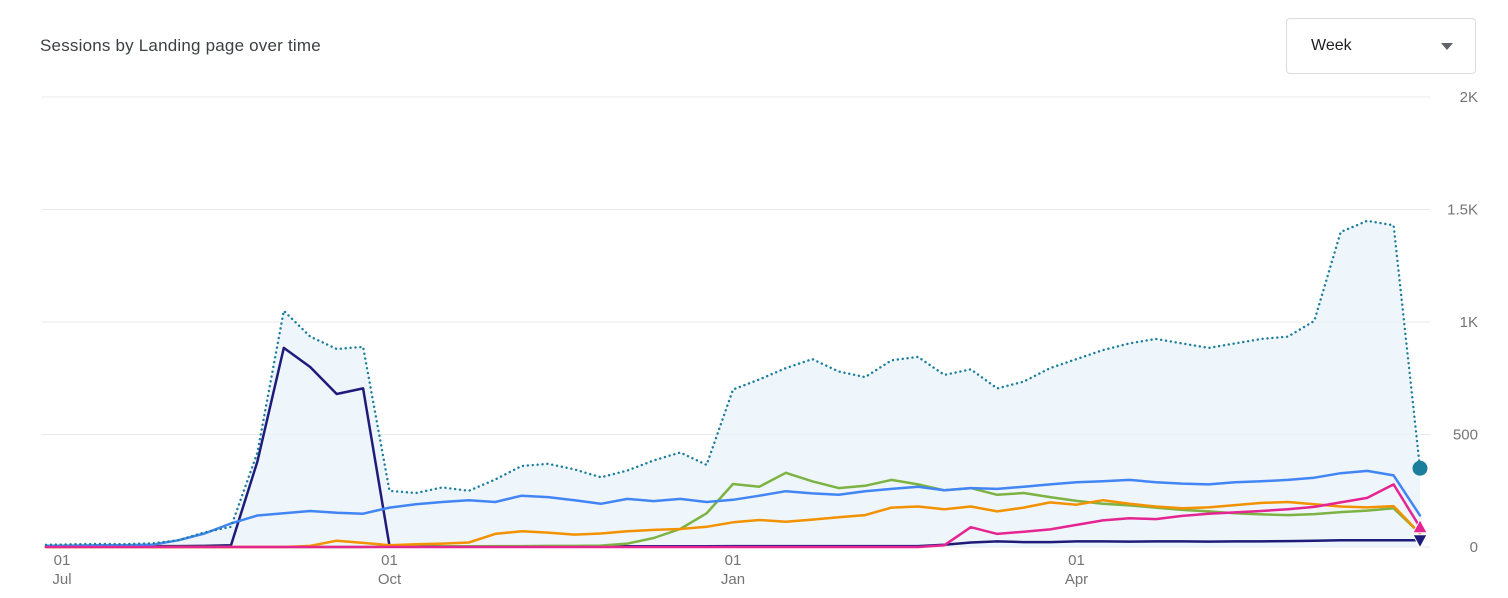  Describe the element at coordinates (733, 579) in the screenshot. I see `x-axis-label-month: Jan` at that location.